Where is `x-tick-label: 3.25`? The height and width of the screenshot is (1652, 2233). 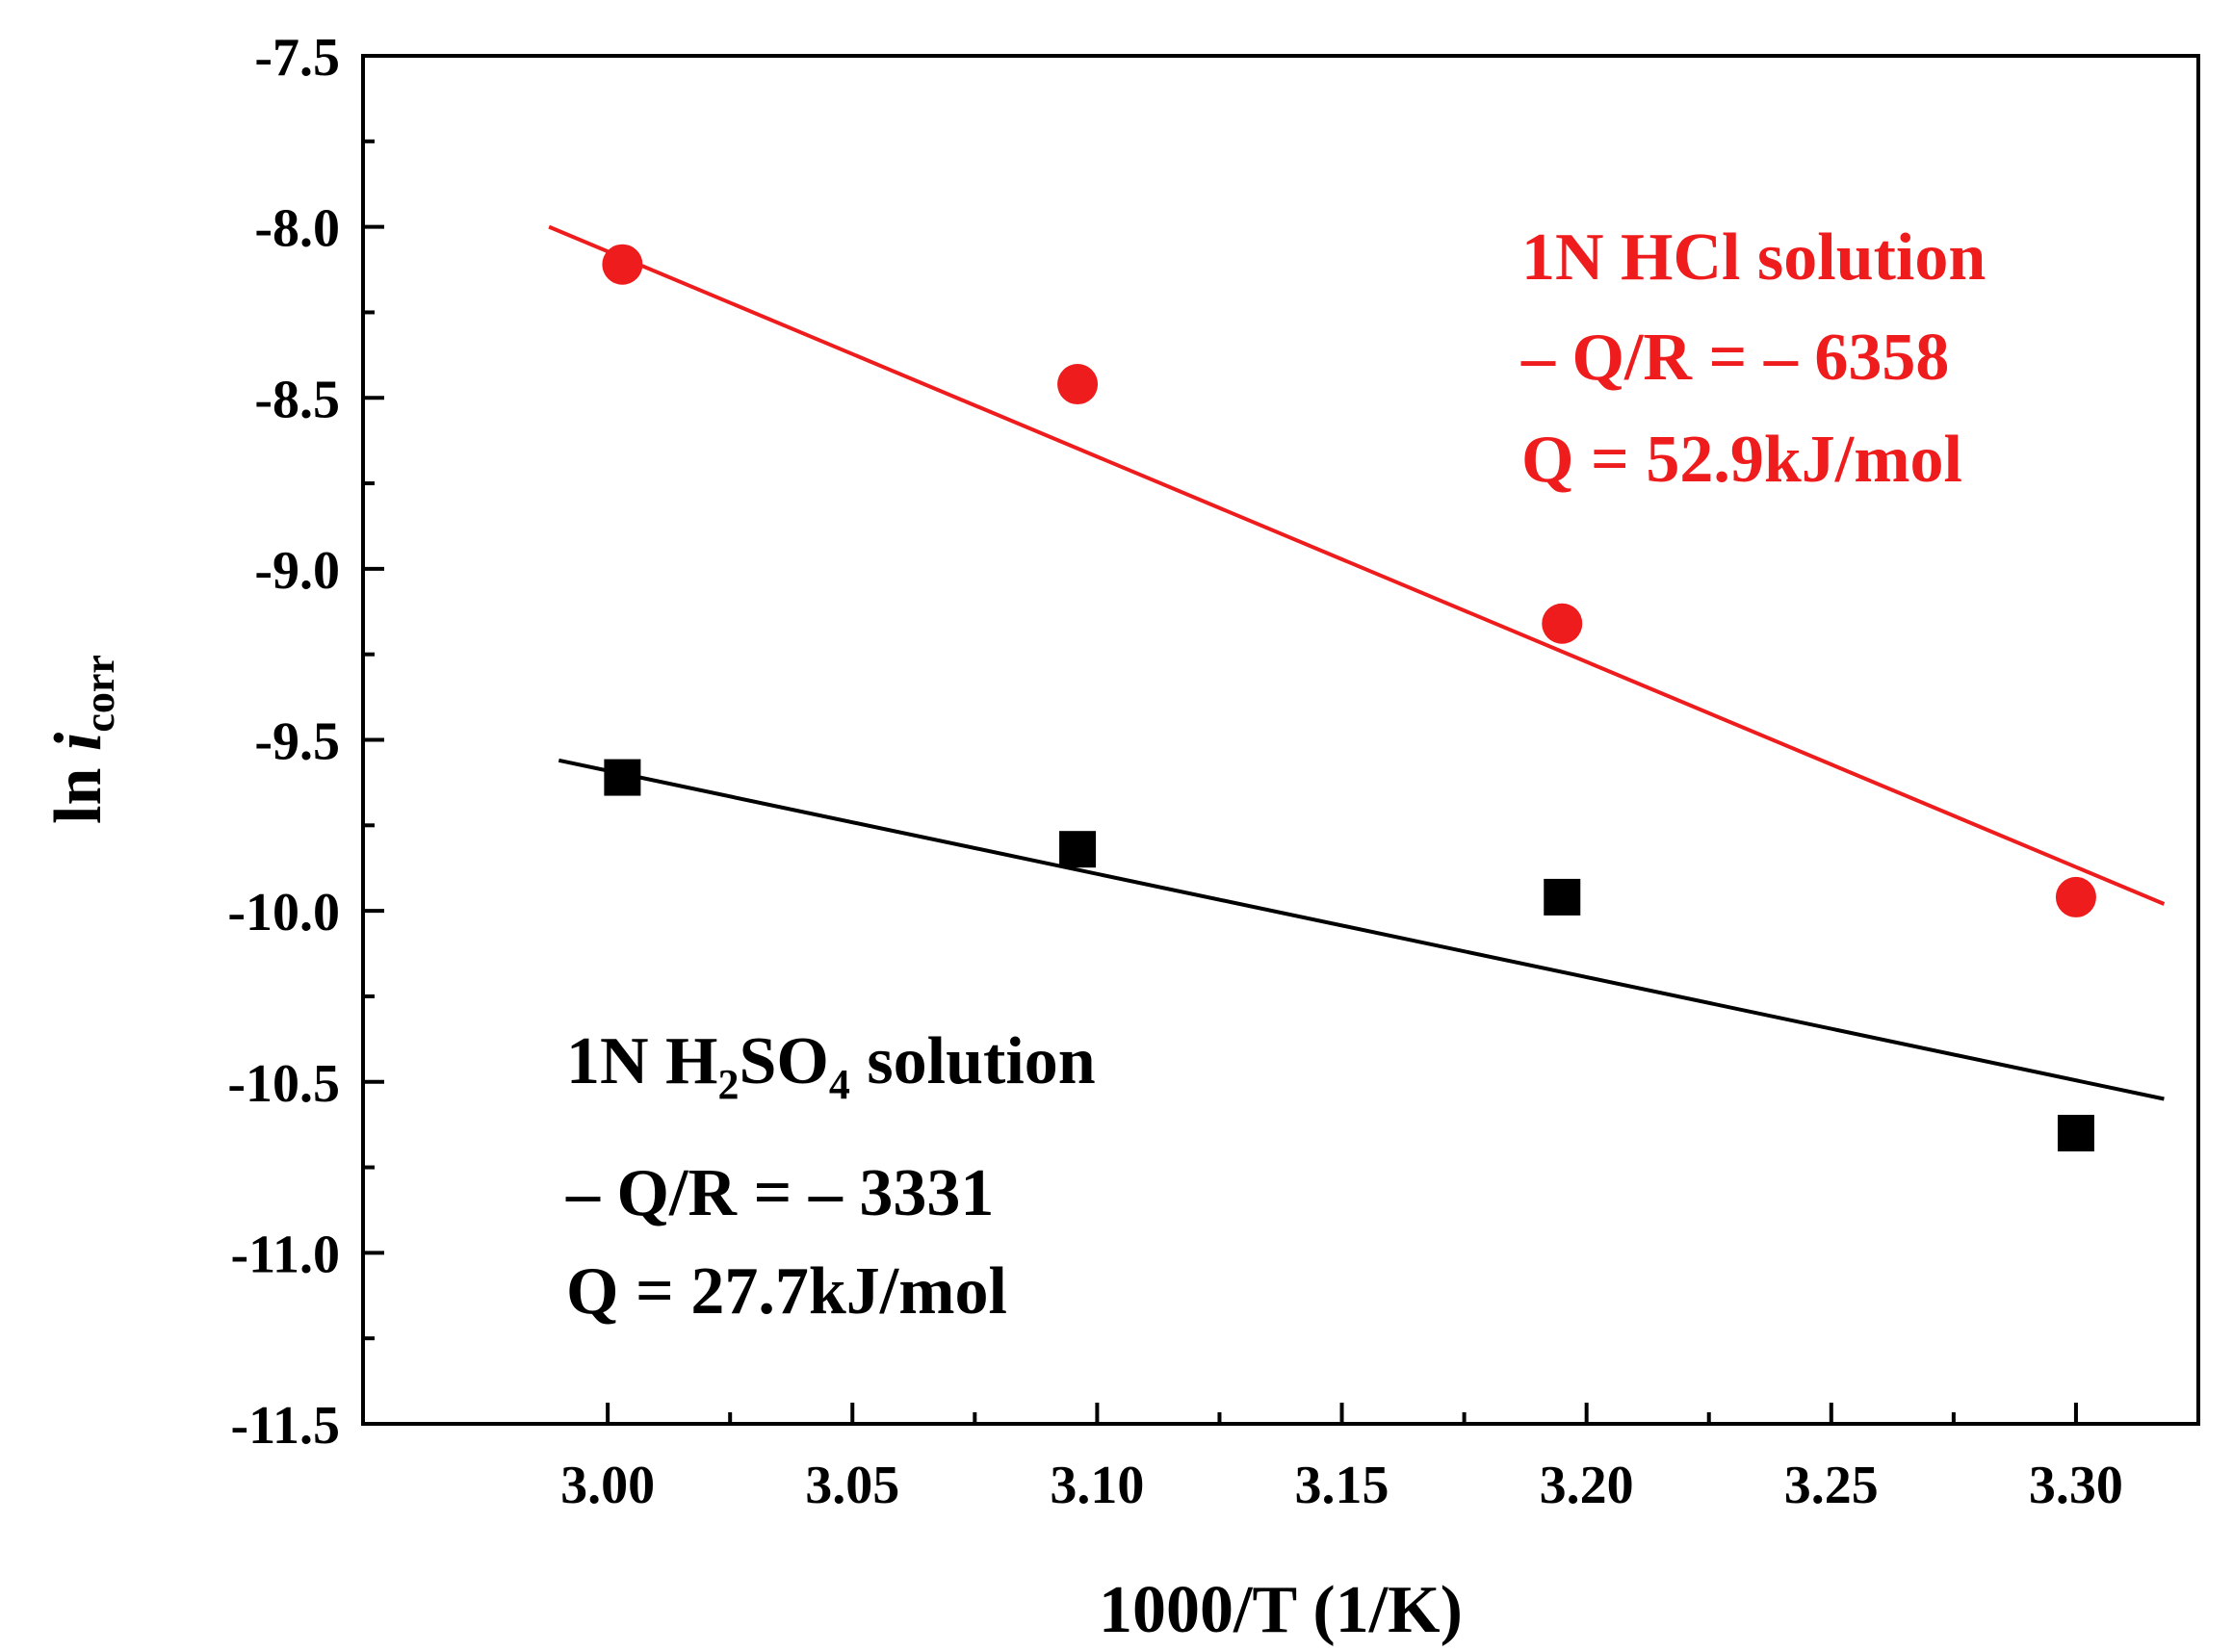
x-tick-label: 3.25 is located at coordinates (1832, 1485).